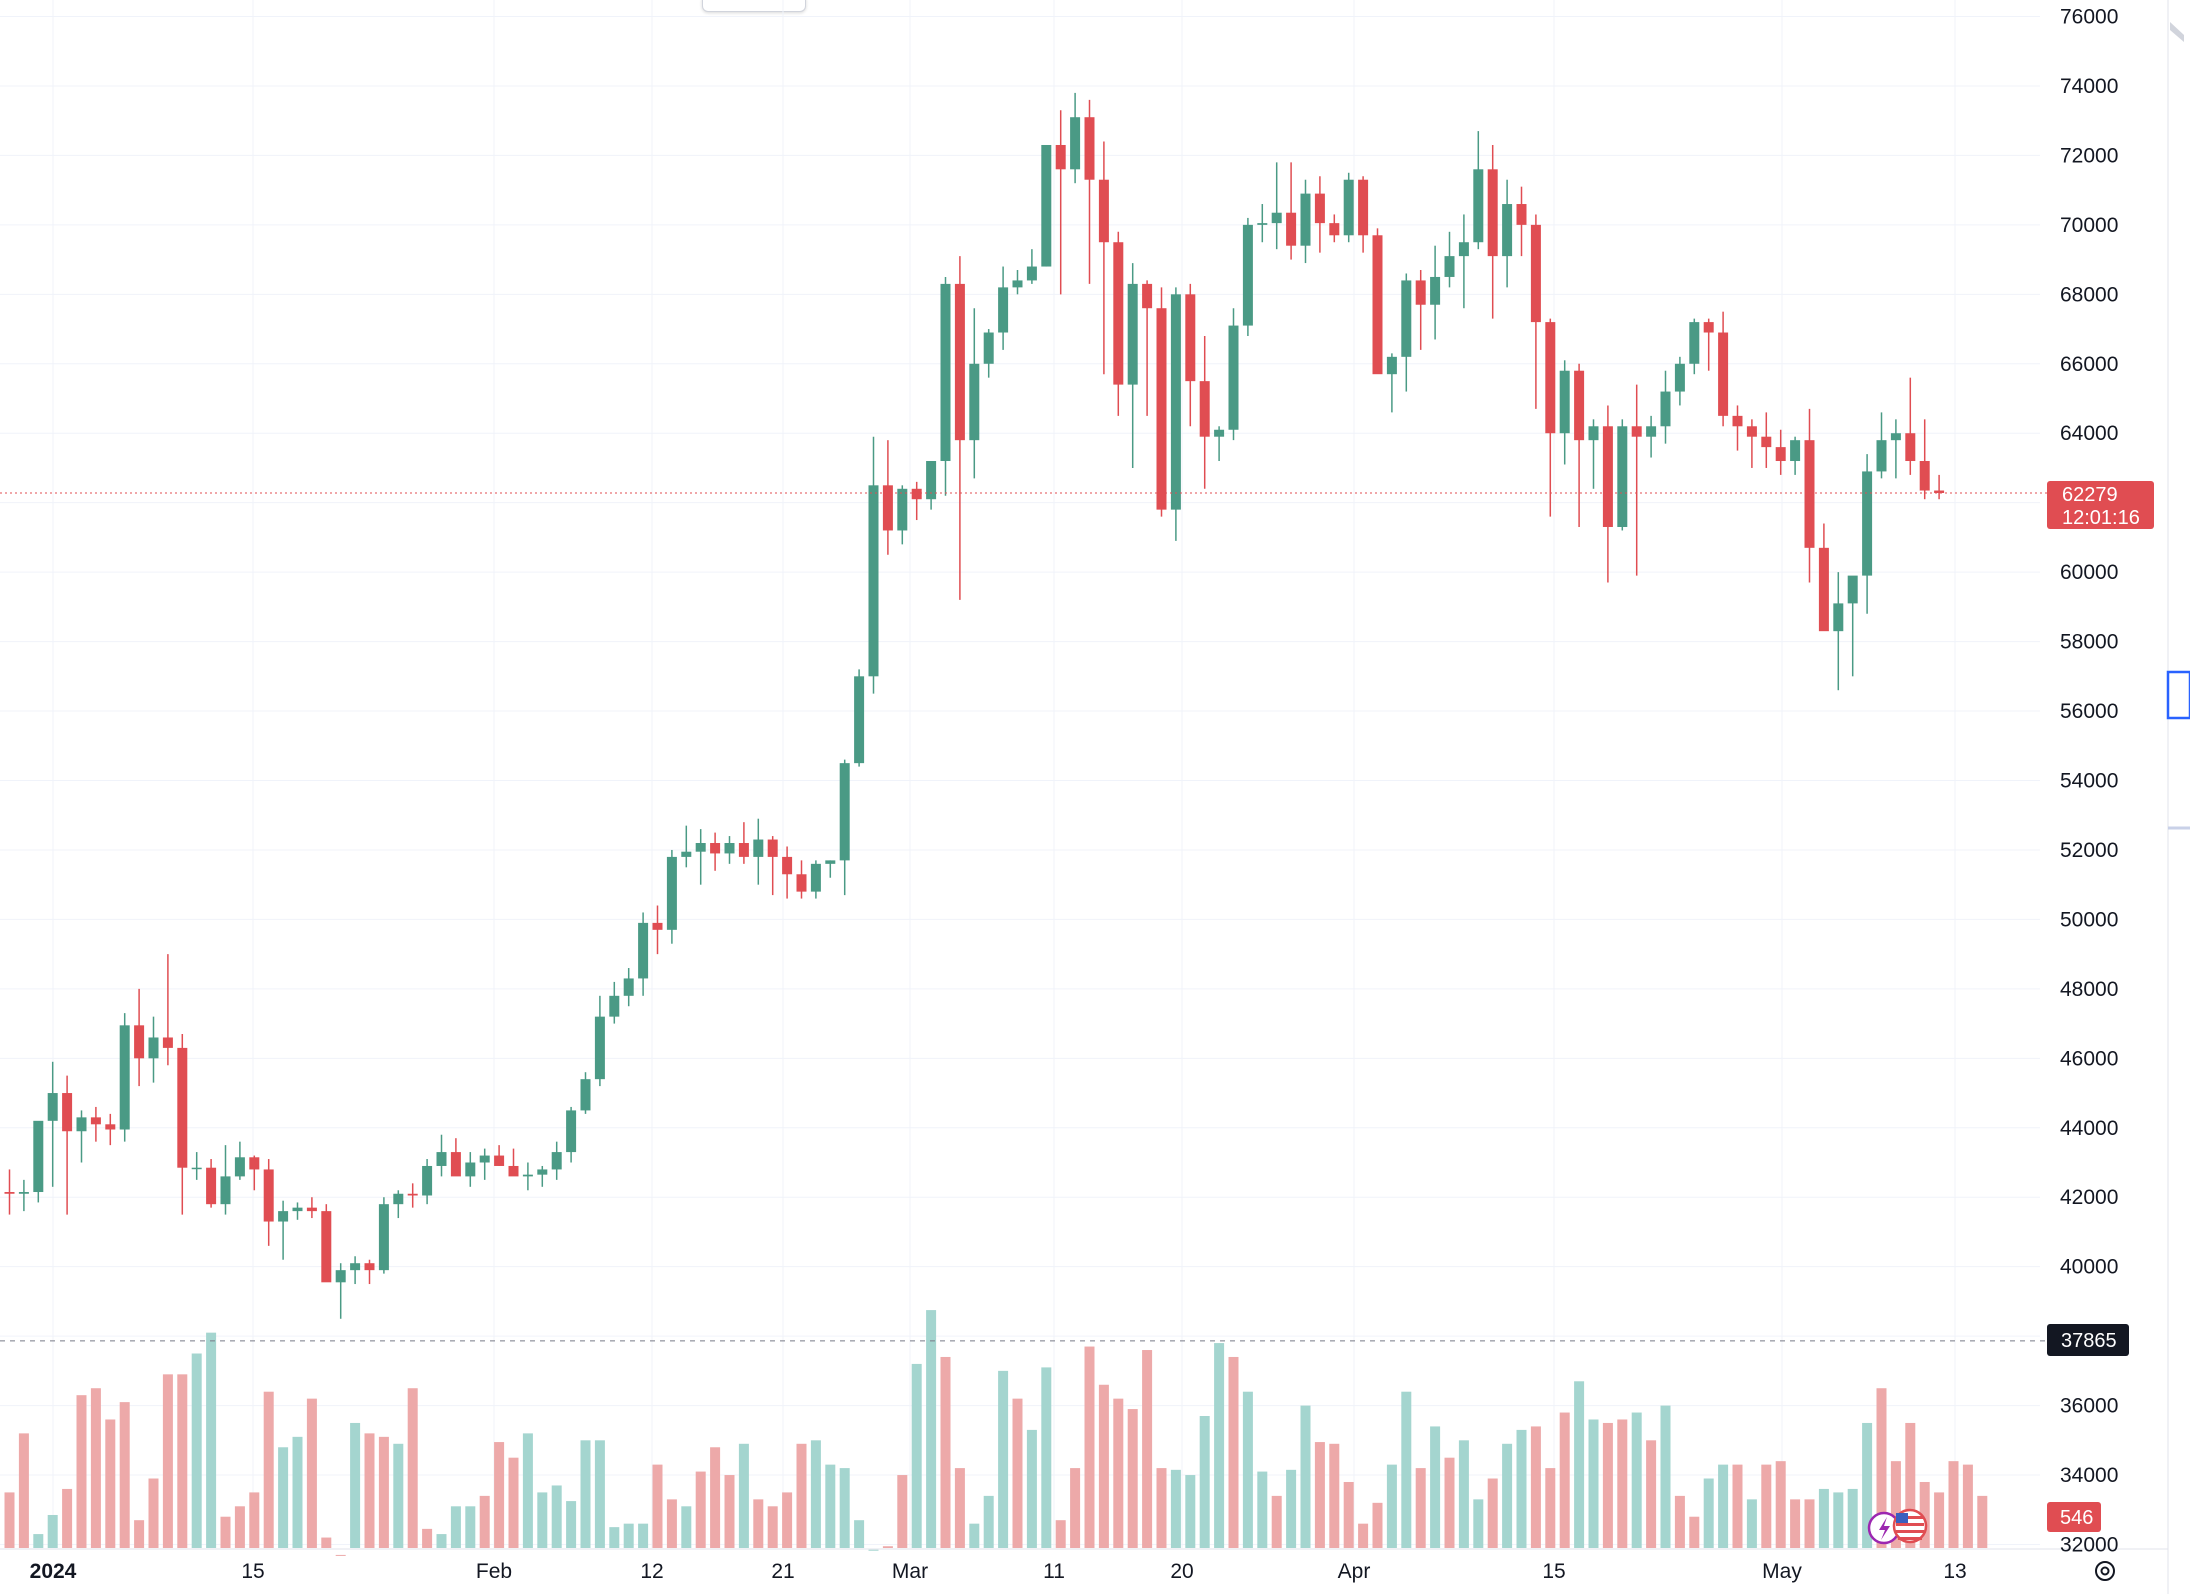  I want to click on top-tab-handle, so click(754, 6).